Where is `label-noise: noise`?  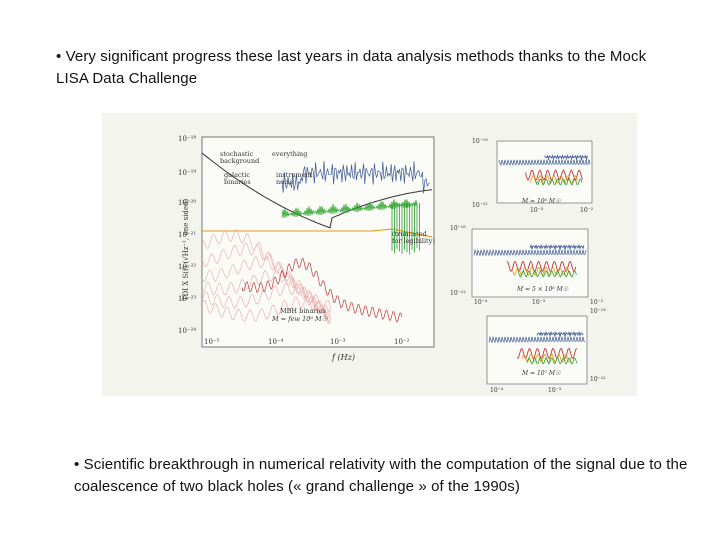
label-noise: noise is located at coordinates (285, 182).